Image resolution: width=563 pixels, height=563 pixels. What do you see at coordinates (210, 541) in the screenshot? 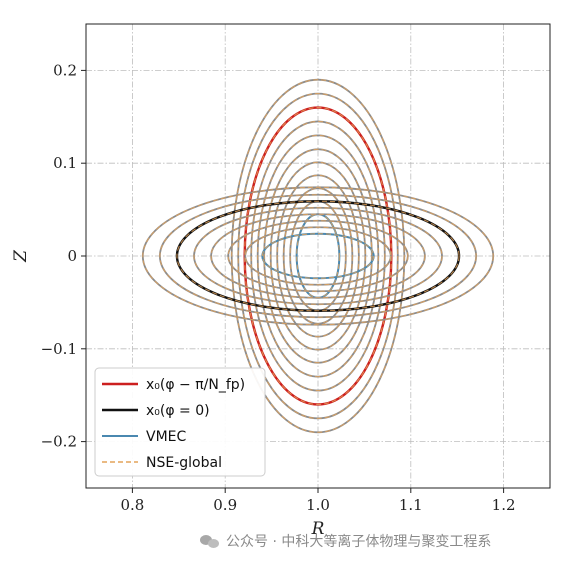
I see `wechat-icon` at bounding box center [210, 541].